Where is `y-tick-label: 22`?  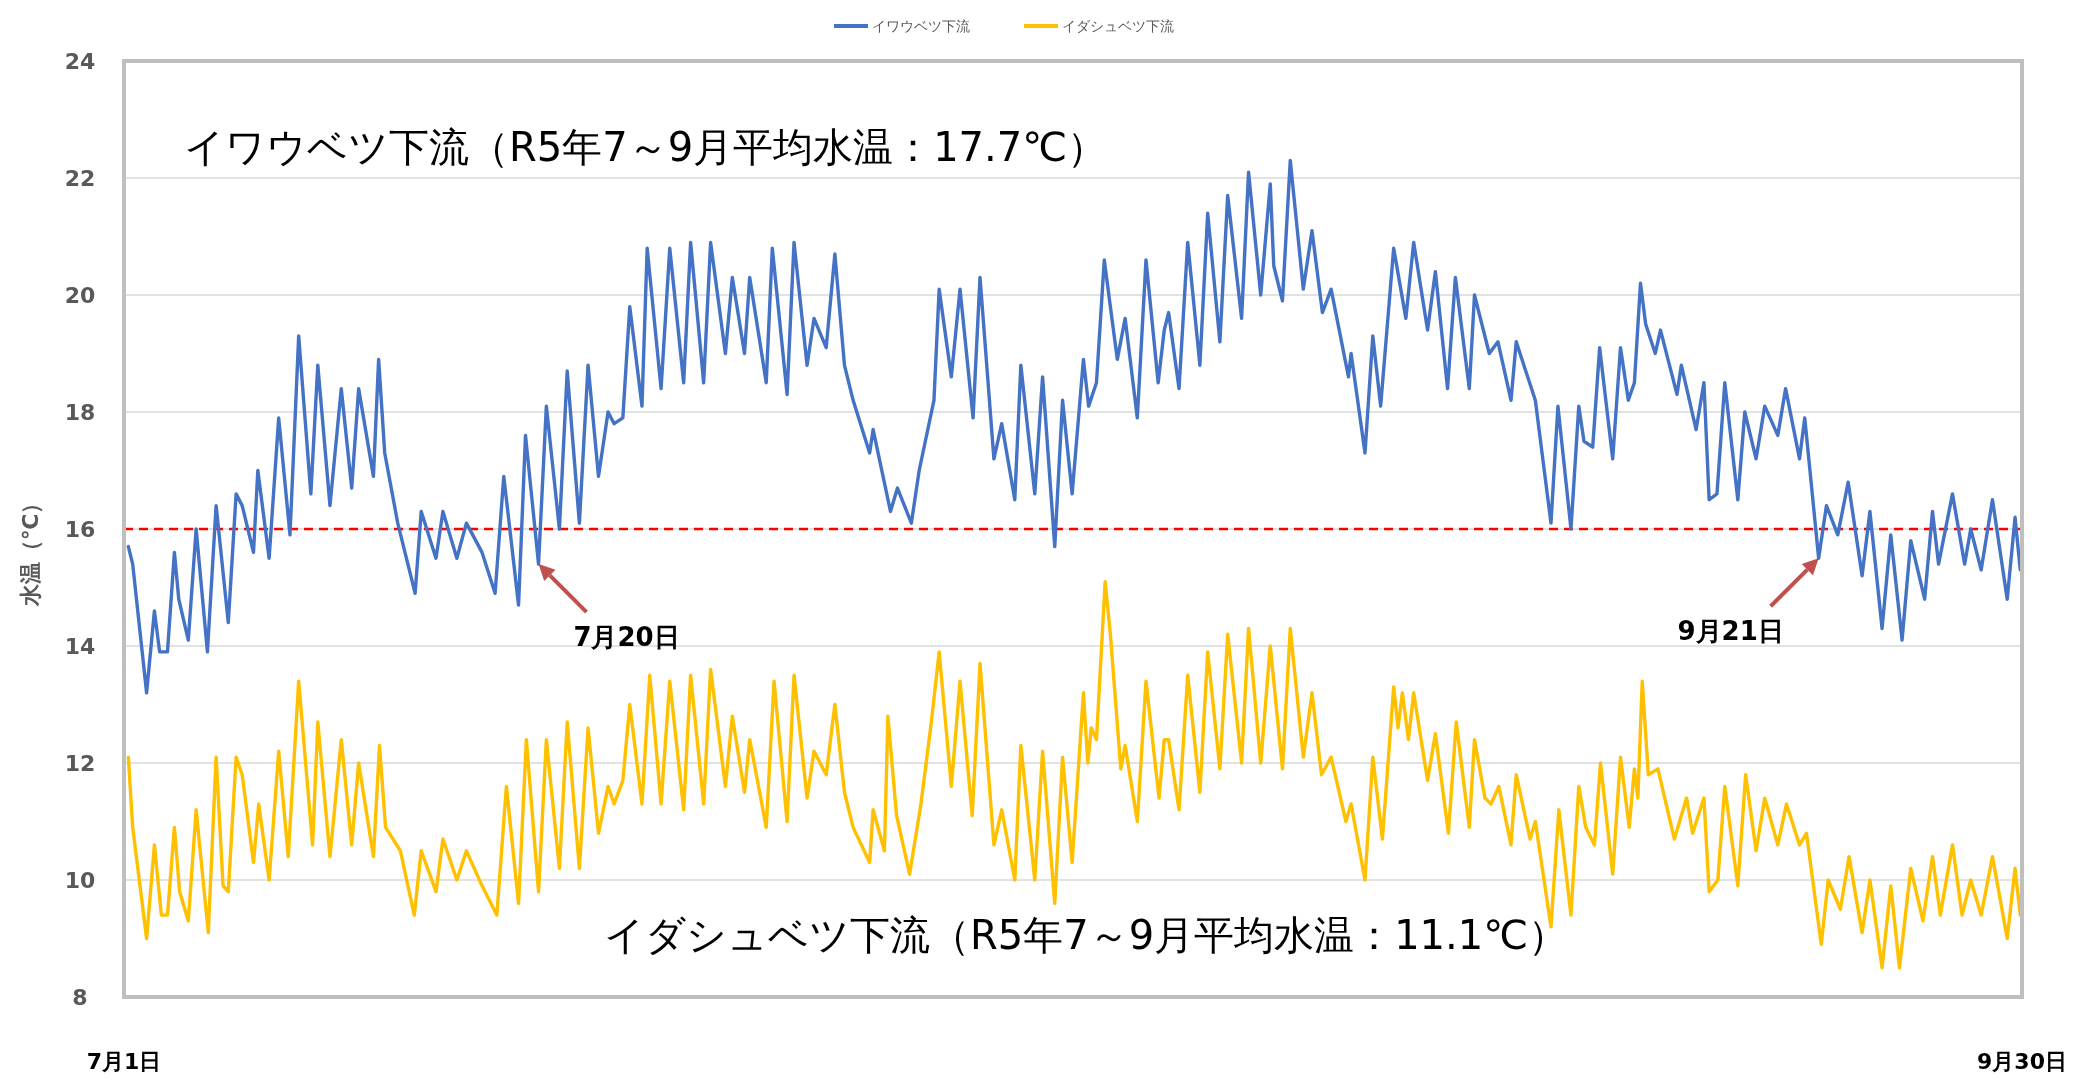
y-tick-label: 22 is located at coordinates (80, 178).